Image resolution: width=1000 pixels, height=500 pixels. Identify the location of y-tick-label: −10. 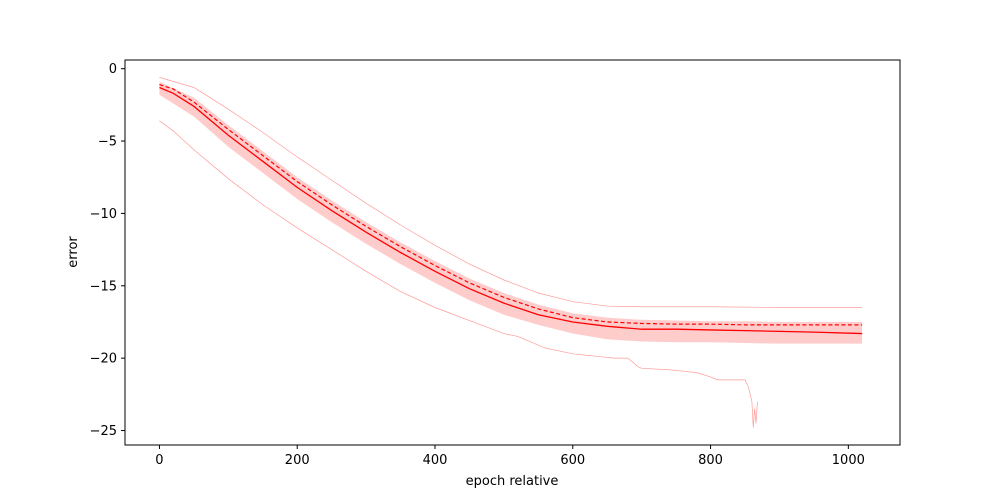
(103, 214).